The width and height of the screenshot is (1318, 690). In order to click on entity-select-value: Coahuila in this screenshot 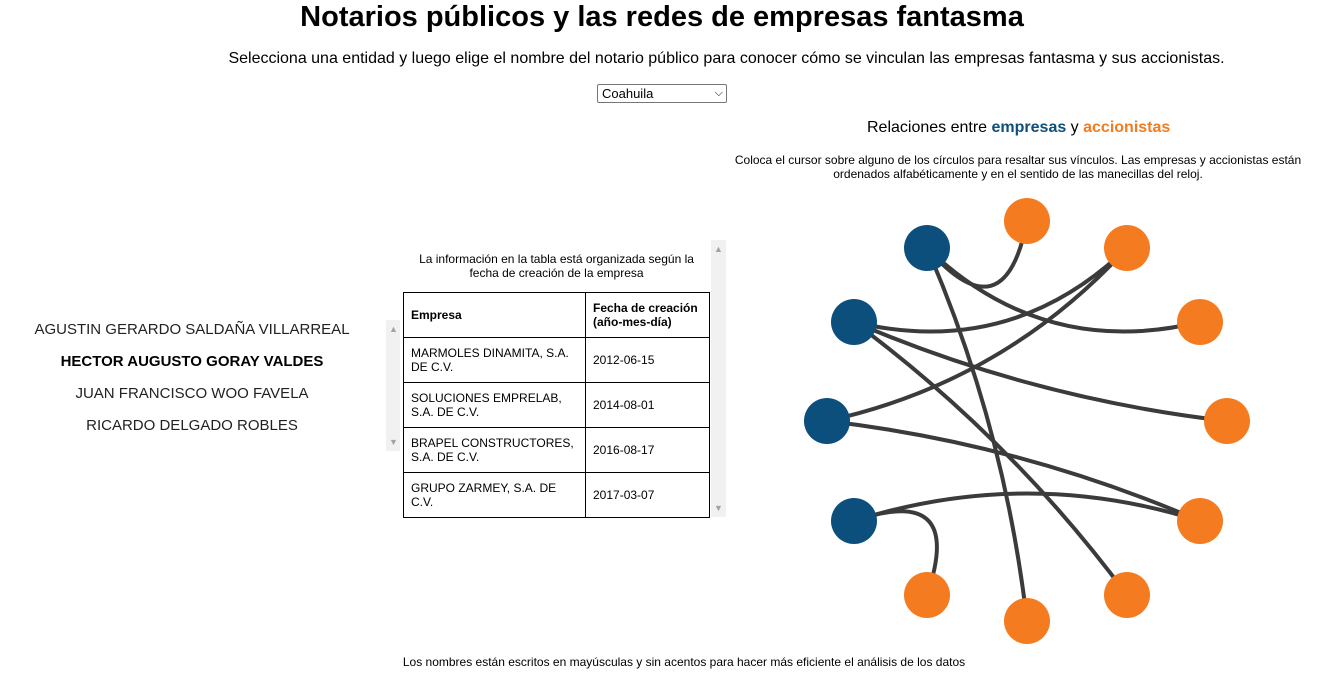, I will do `click(628, 93)`.